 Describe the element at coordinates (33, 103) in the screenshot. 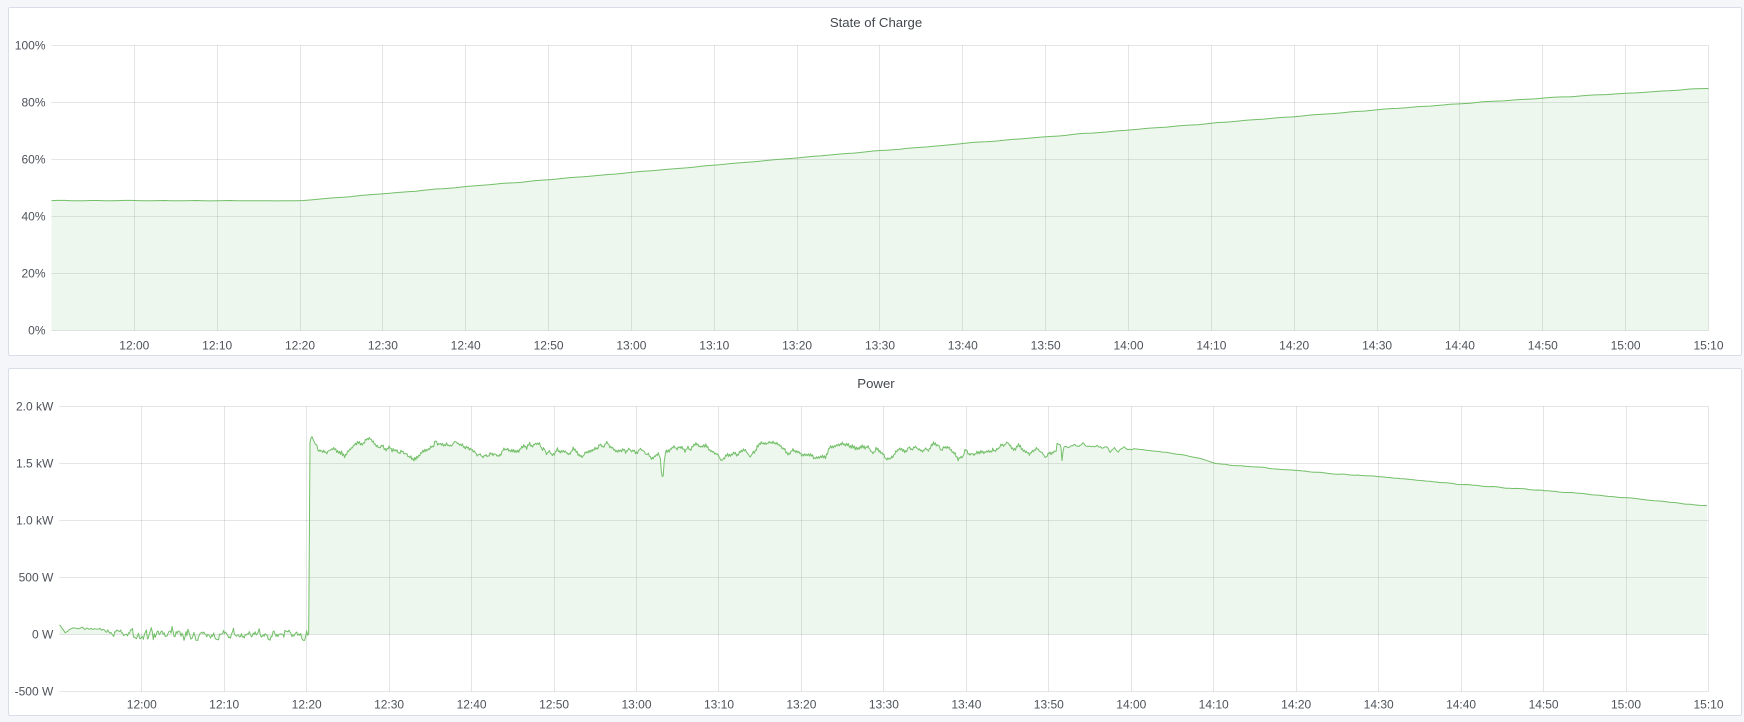

I see `svg-text: 80%` at that location.